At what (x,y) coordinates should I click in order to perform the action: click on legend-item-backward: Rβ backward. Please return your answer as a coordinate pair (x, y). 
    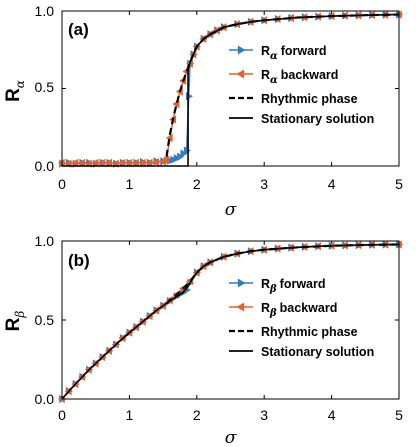
    Looking at the image, I should click on (283, 310).